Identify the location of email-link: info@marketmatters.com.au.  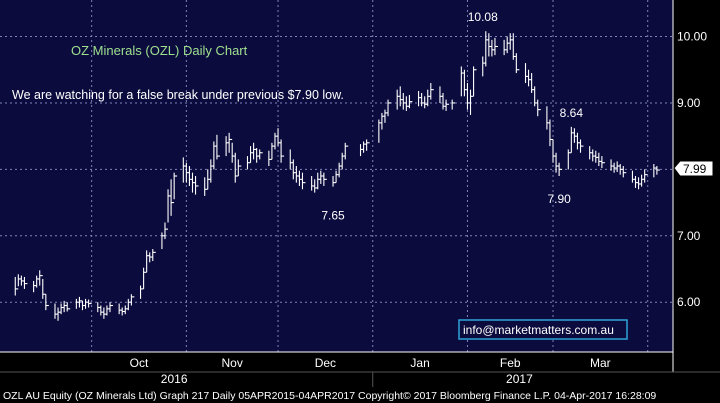
(538, 330).